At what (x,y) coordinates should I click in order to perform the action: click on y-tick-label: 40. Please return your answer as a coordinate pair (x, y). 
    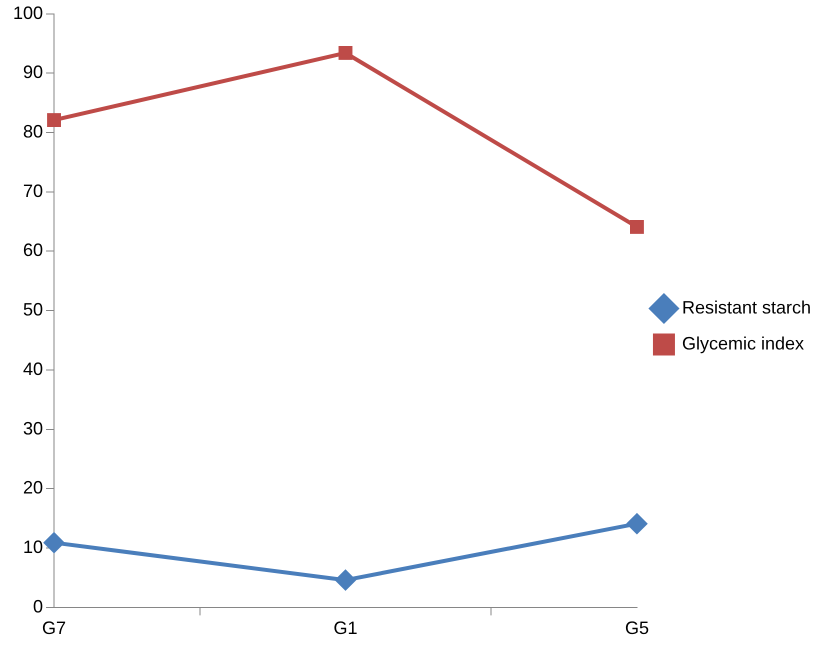
    Looking at the image, I should click on (33, 368).